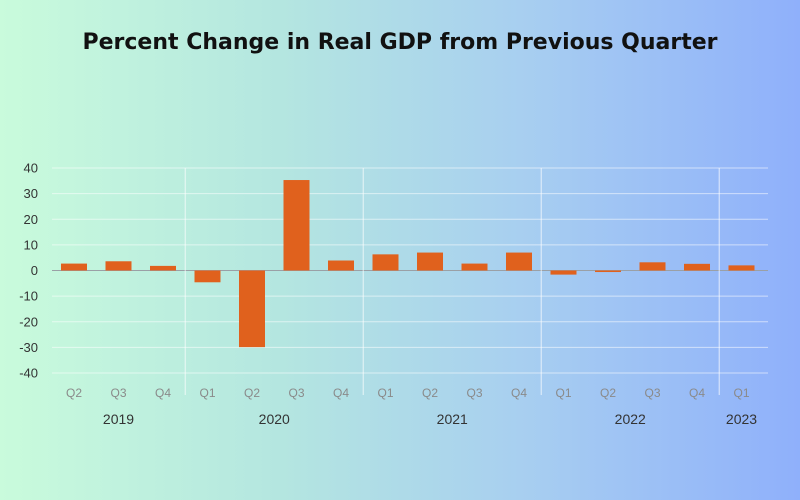 Image resolution: width=800 pixels, height=500 pixels. What do you see at coordinates (31, 168) in the screenshot?
I see `y-tick-label: 40` at bounding box center [31, 168].